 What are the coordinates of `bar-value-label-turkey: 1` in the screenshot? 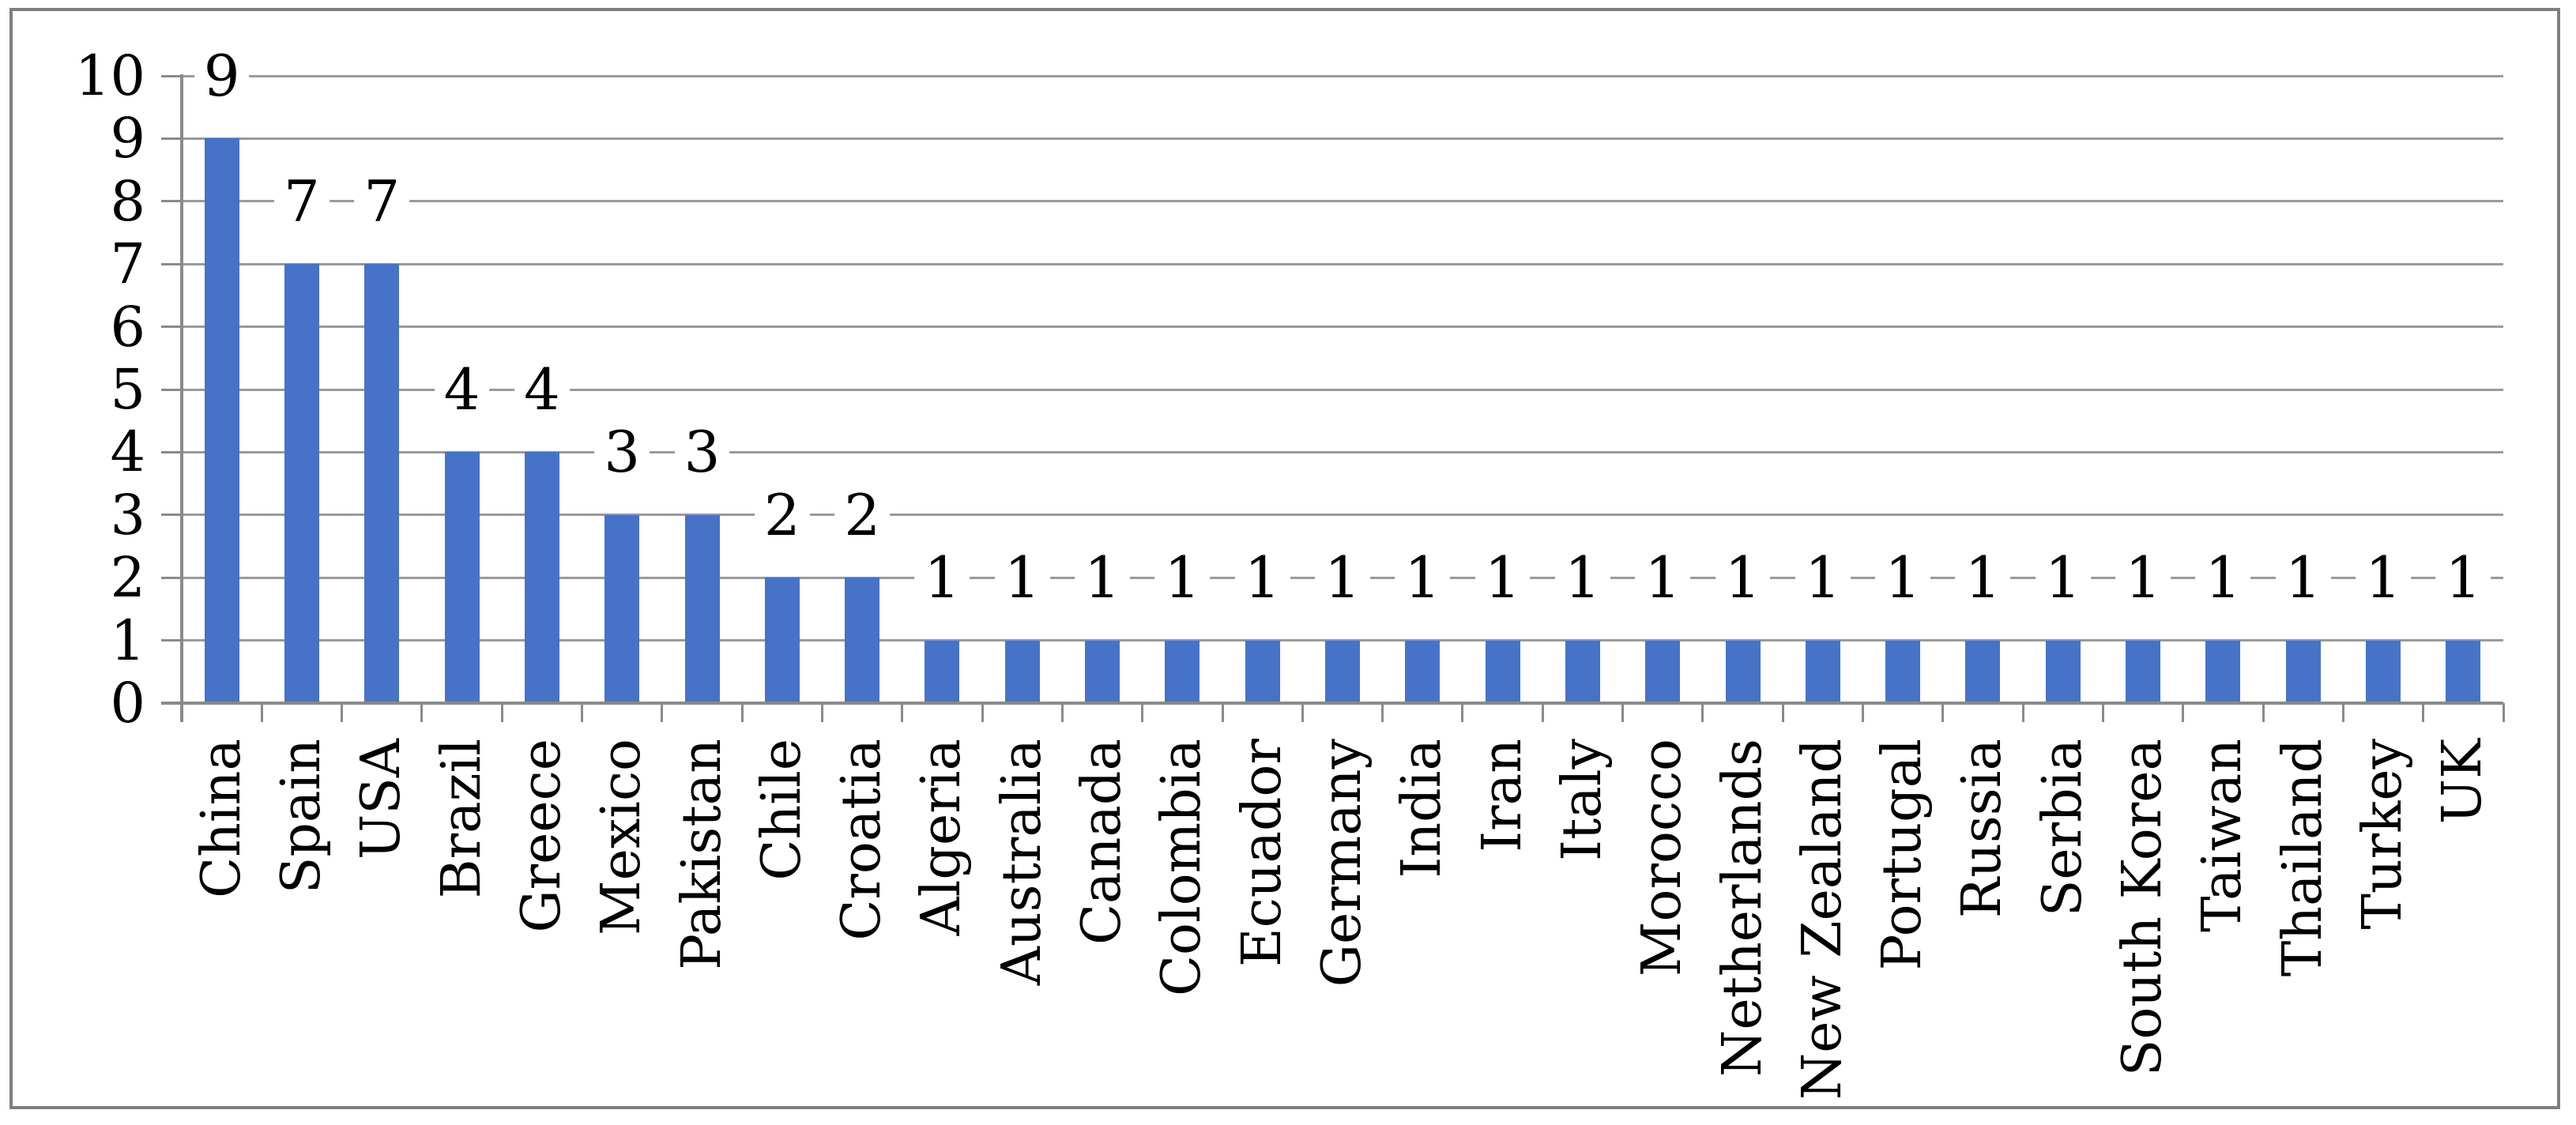 It's located at (2383, 578).